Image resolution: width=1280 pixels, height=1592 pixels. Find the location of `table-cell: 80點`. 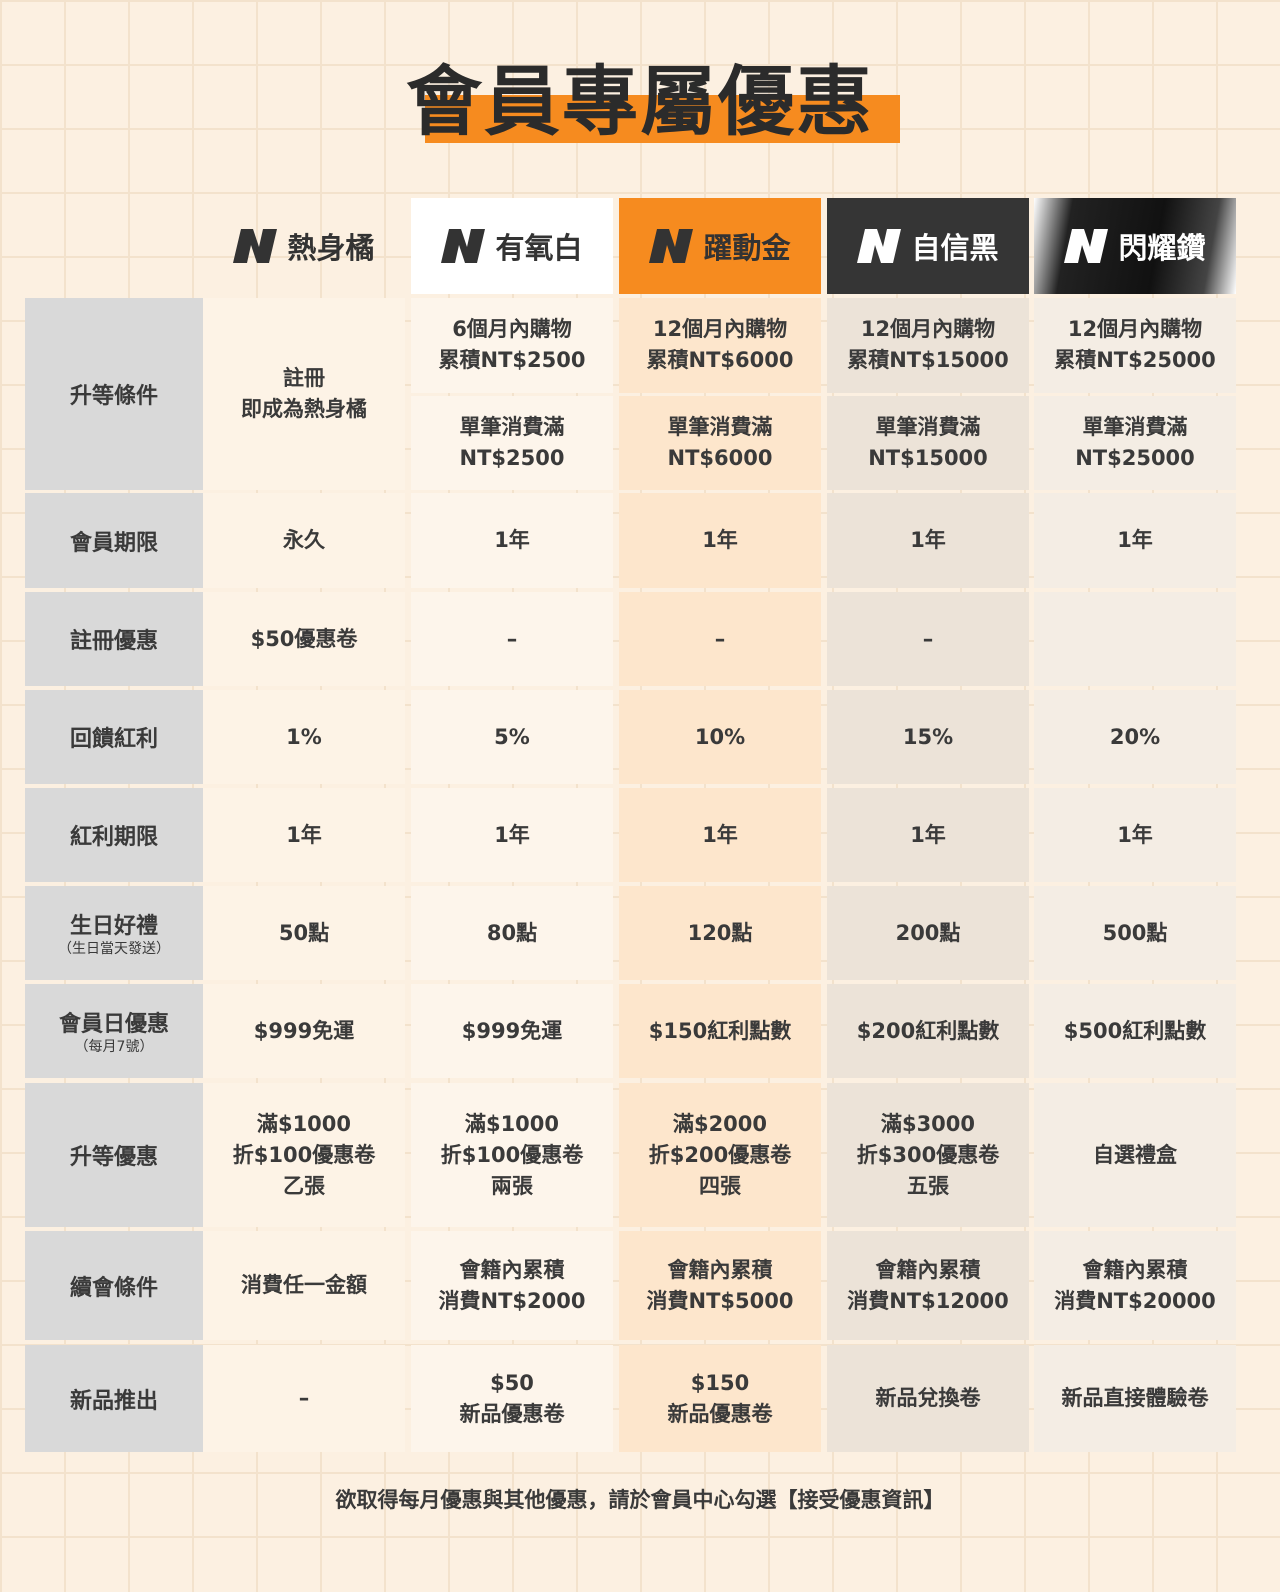

table-cell: 80點 is located at coordinates (512, 933).